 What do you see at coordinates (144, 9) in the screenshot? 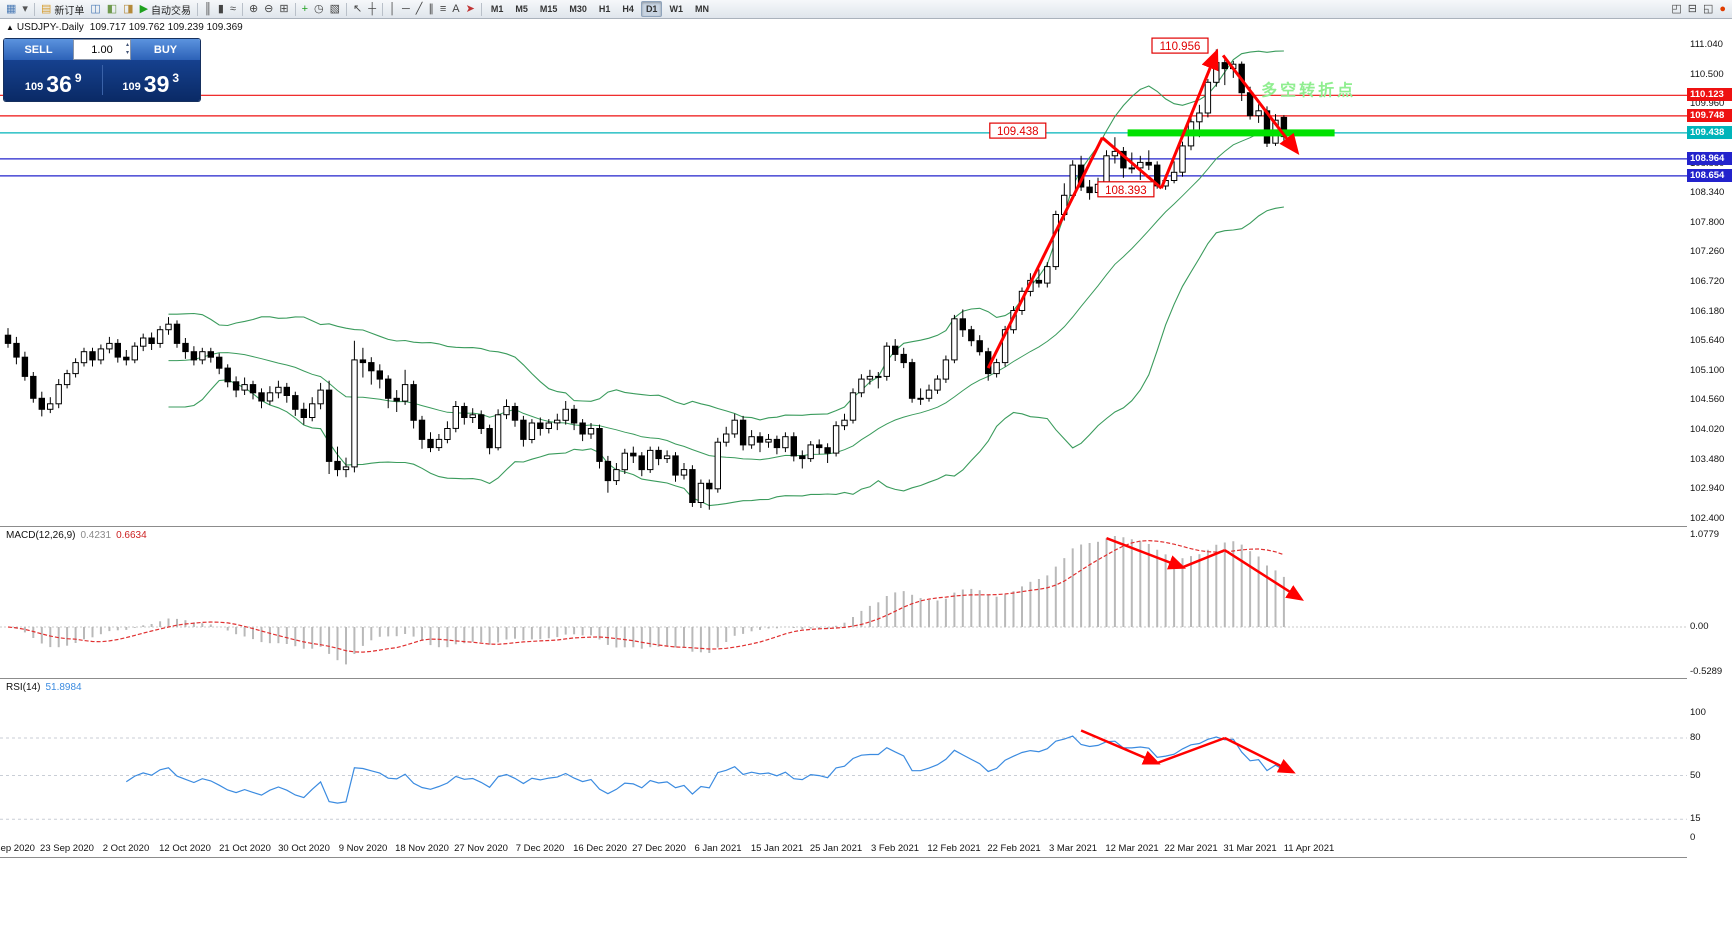
I see `icon-glyph: ▶` at bounding box center [144, 9].